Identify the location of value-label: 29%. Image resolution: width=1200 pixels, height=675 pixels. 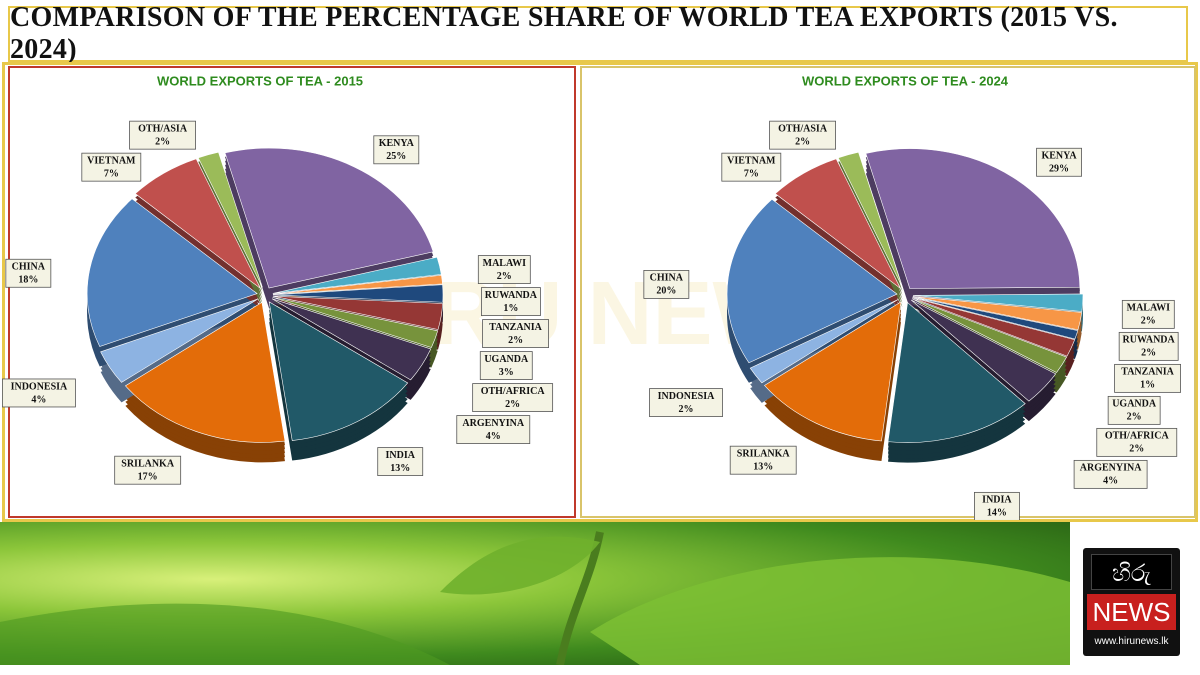
(1059, 169).